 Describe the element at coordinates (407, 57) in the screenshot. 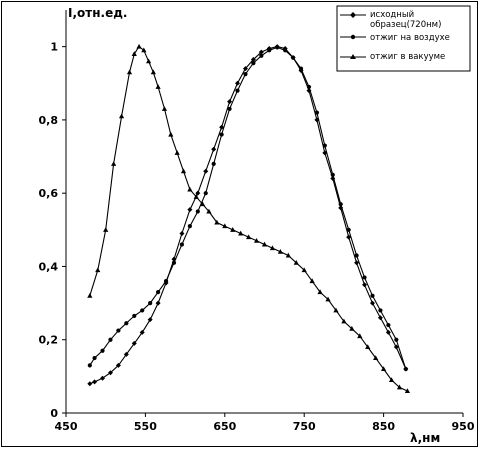

I see `legend-label-series-3: отжиг в вакууме` at that location.